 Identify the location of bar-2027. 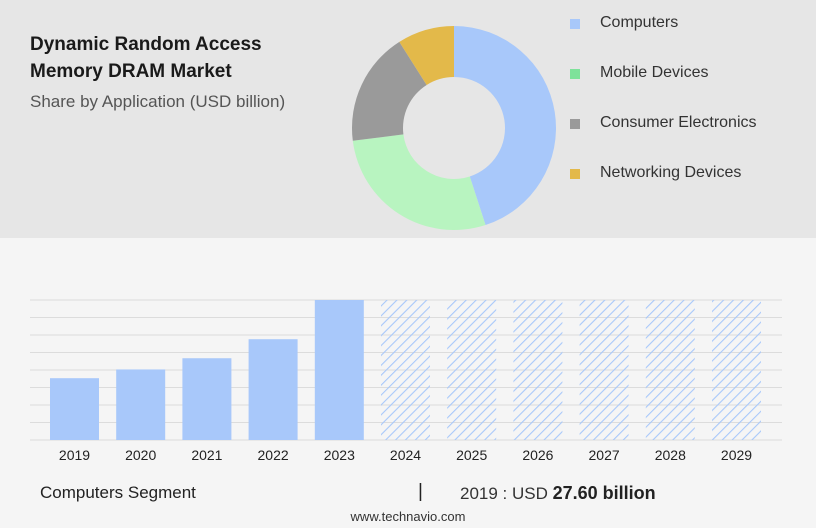
(604, 370).